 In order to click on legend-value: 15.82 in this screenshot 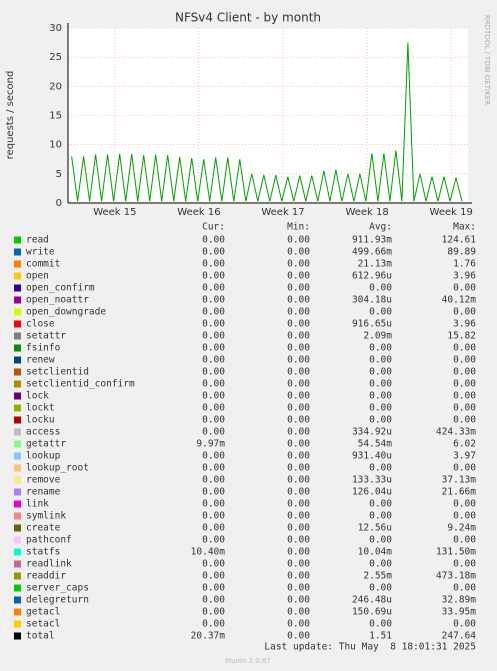, I will do `click(461, 336)`.